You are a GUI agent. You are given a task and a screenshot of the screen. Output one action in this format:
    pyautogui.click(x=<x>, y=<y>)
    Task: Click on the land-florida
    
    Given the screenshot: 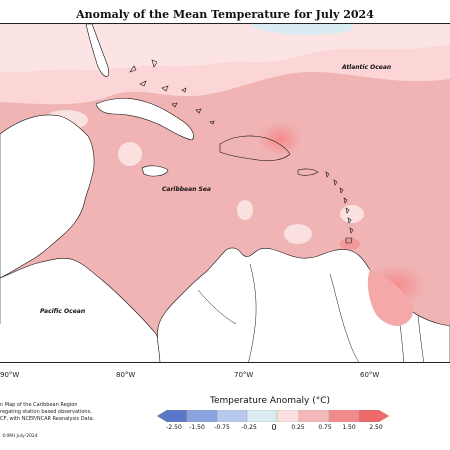 What is the action you would take?
    pyautogui.click(x=97, y=50)
    